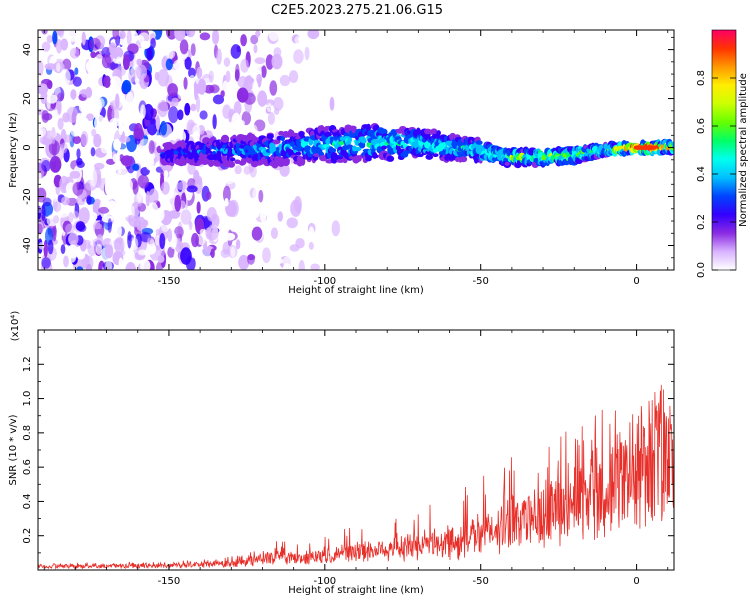 This screenshot has height=600, width=750. What do you see at coordinates (724, 150) in the screenshot?
I see `colorbar-gradient` at bounding box center [724, 150].